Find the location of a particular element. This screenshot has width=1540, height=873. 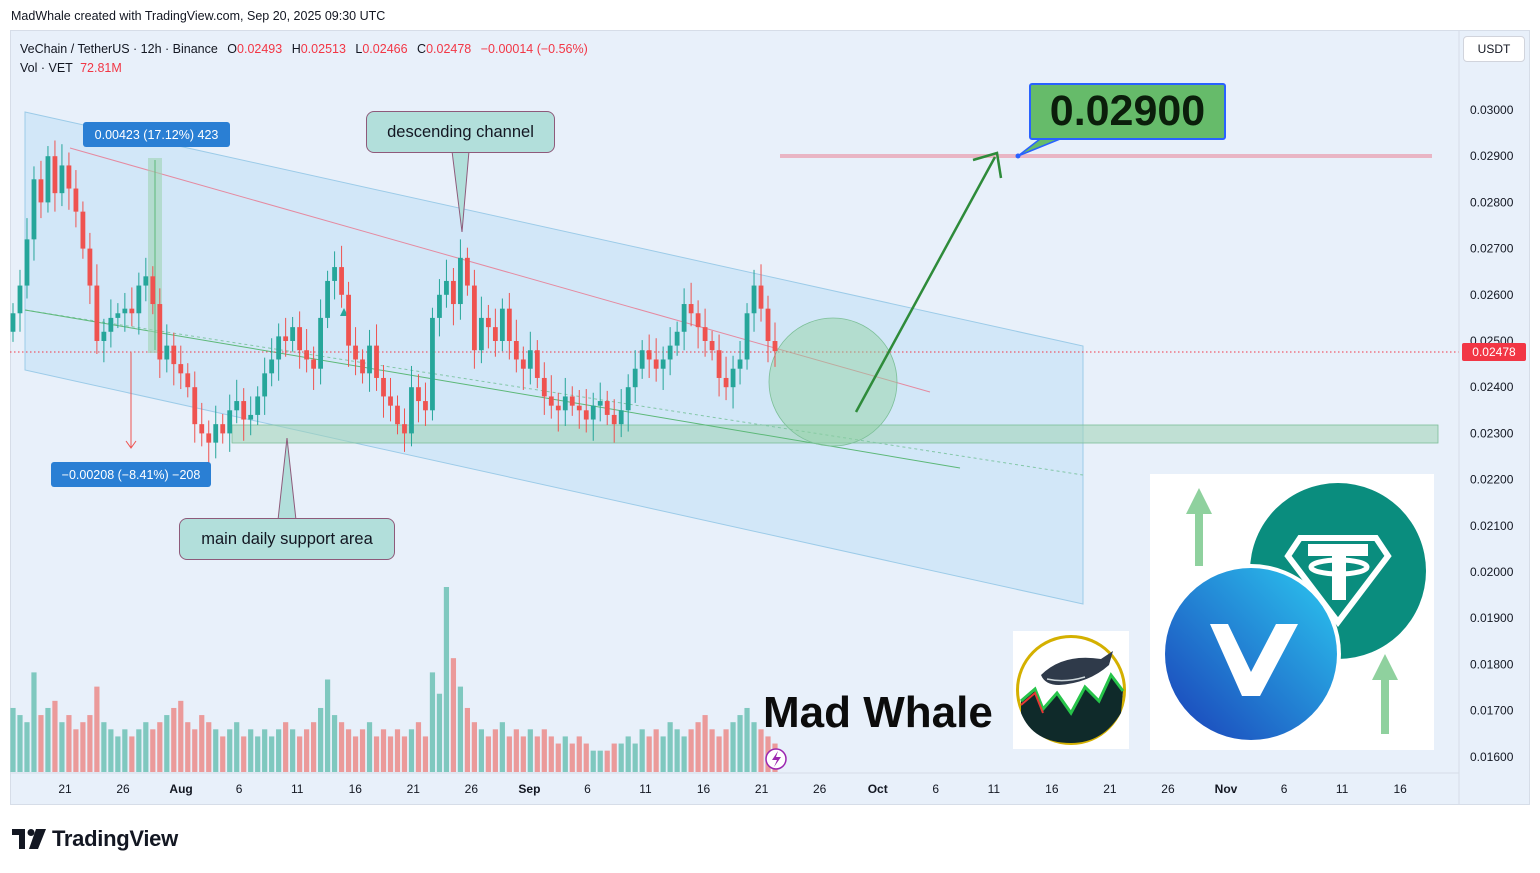

support-zone is located at coordinates (835, 434).